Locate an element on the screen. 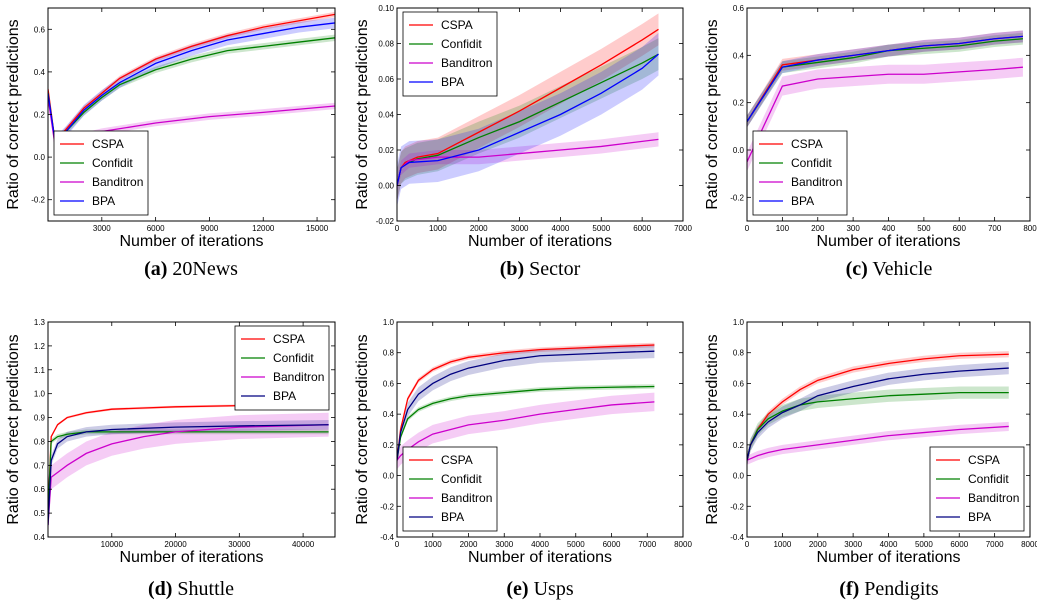 The height and width of the screenshot is (607, 1037). subfigure-caption: (d) Shuttle is located at coordinates (191, 589).